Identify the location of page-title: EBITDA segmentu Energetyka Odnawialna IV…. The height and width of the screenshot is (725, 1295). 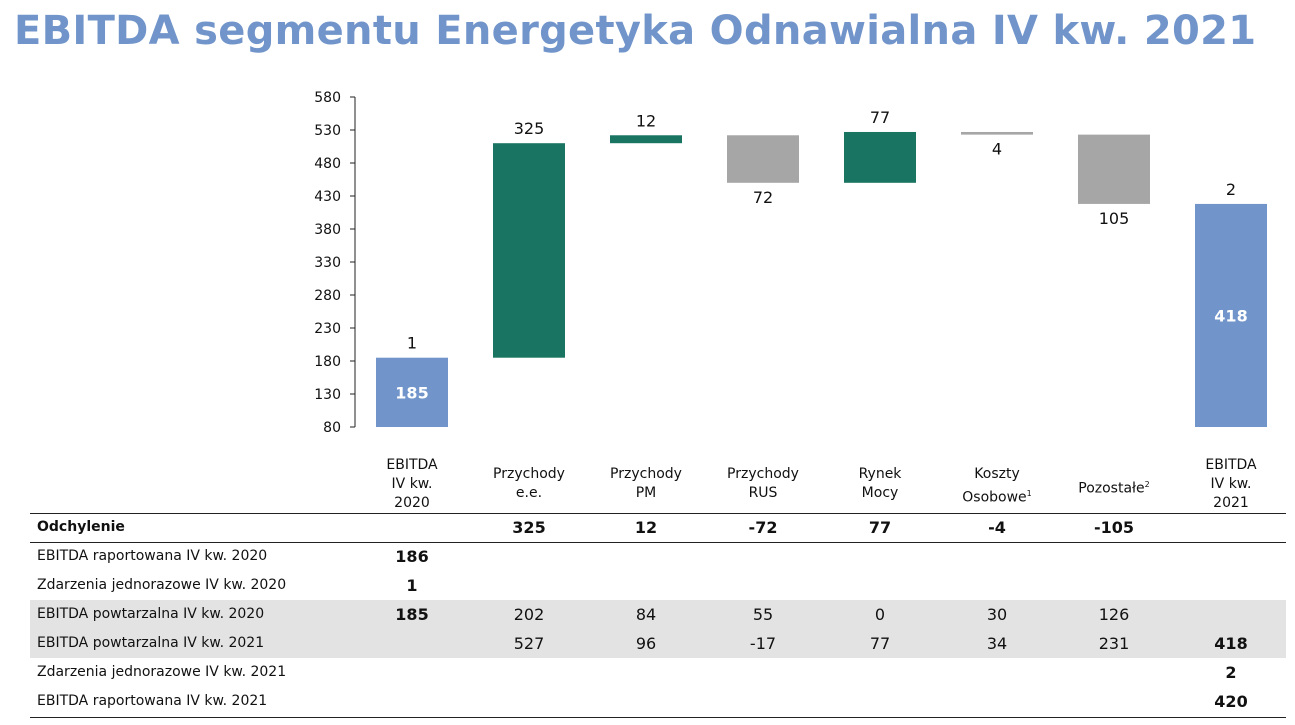
(635, 31).